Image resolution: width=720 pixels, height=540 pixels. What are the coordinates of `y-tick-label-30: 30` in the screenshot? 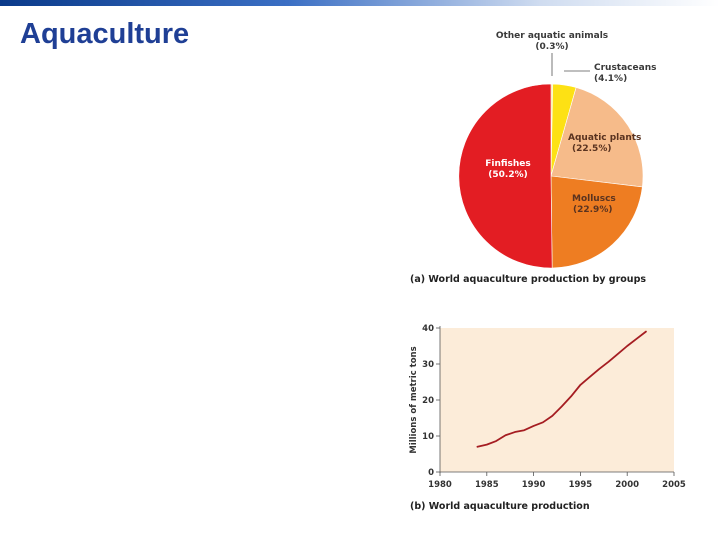 It's located at (428, 365).